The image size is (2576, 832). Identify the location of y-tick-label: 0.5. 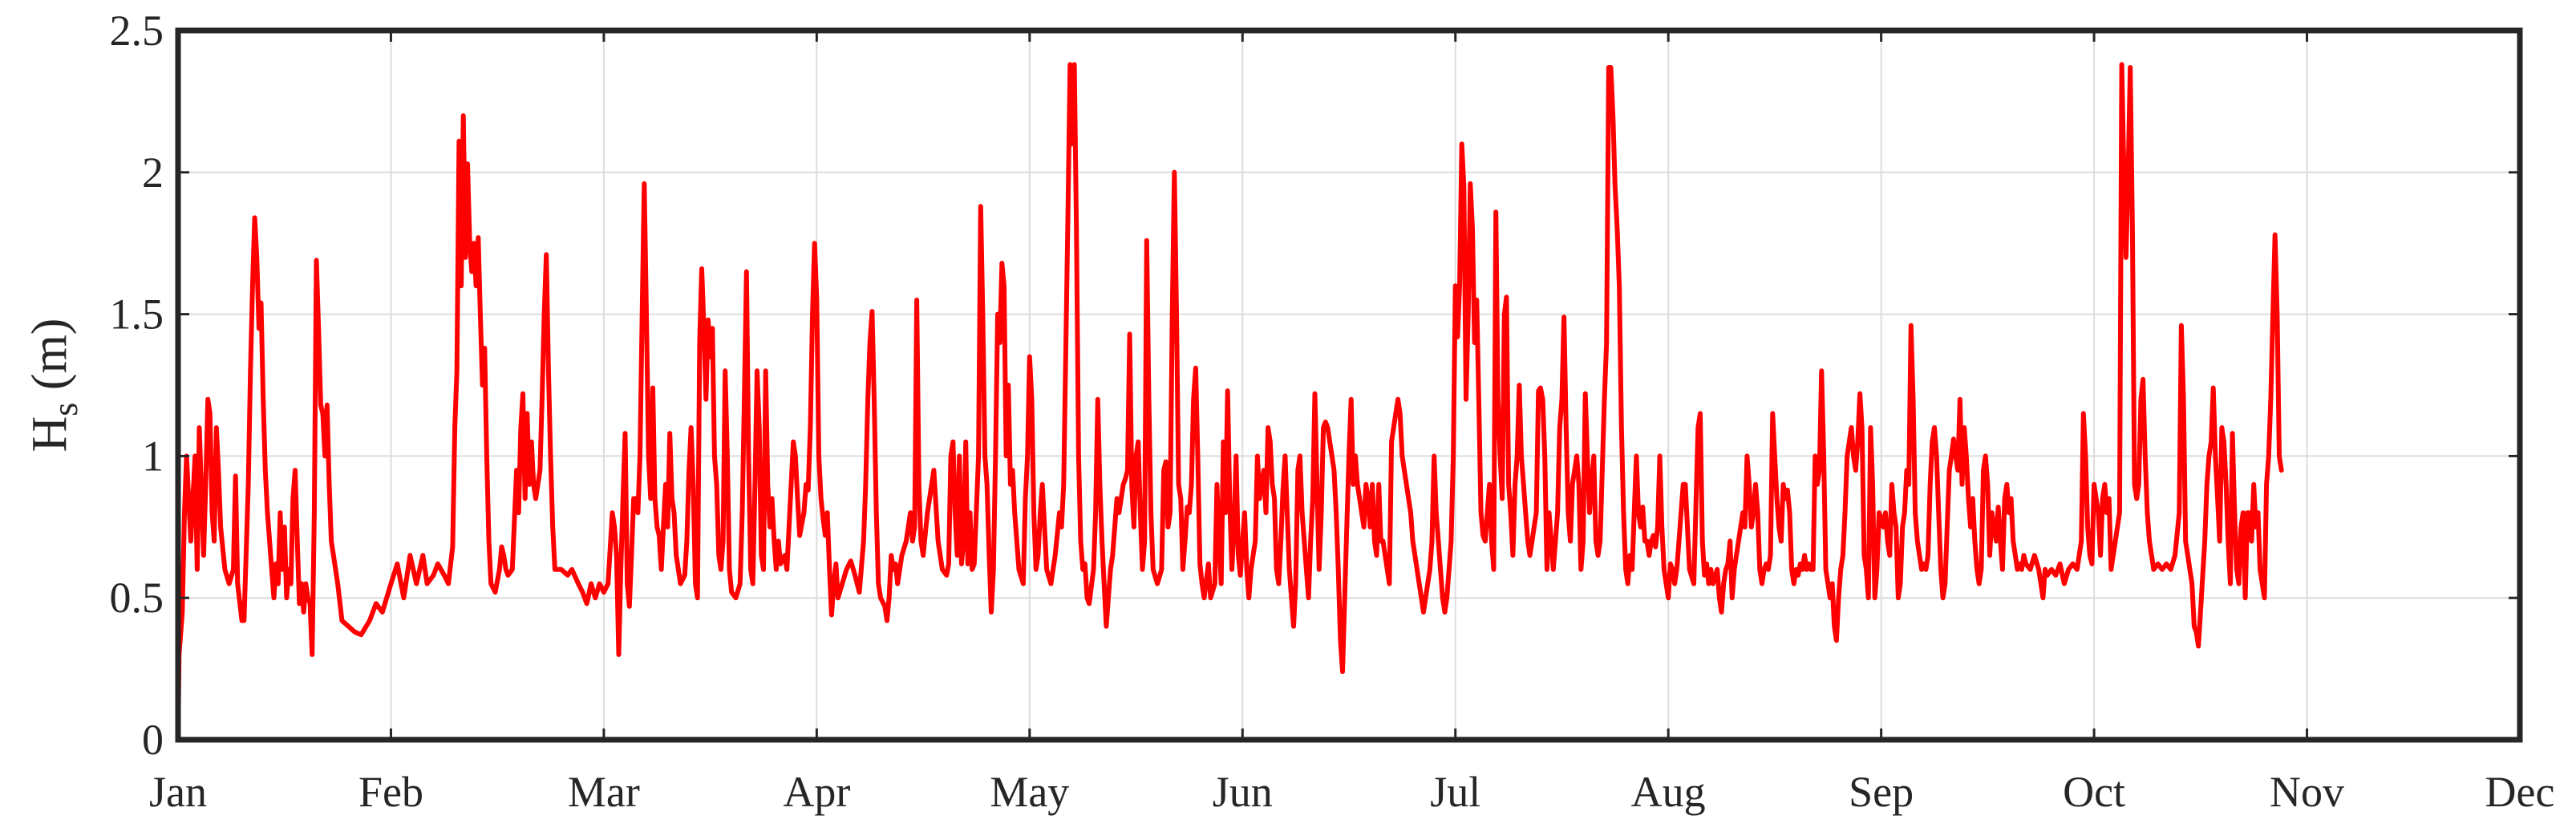
(137, 598).